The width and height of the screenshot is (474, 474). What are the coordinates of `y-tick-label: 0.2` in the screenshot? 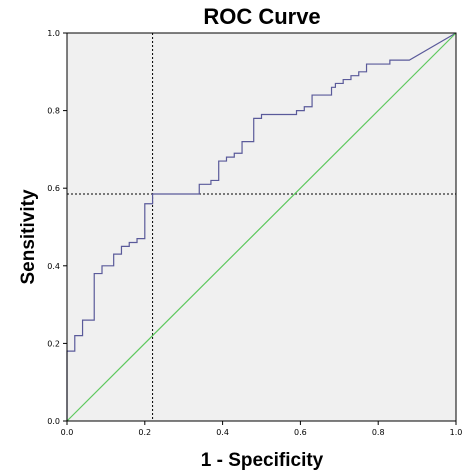 It's located at (53, 343).